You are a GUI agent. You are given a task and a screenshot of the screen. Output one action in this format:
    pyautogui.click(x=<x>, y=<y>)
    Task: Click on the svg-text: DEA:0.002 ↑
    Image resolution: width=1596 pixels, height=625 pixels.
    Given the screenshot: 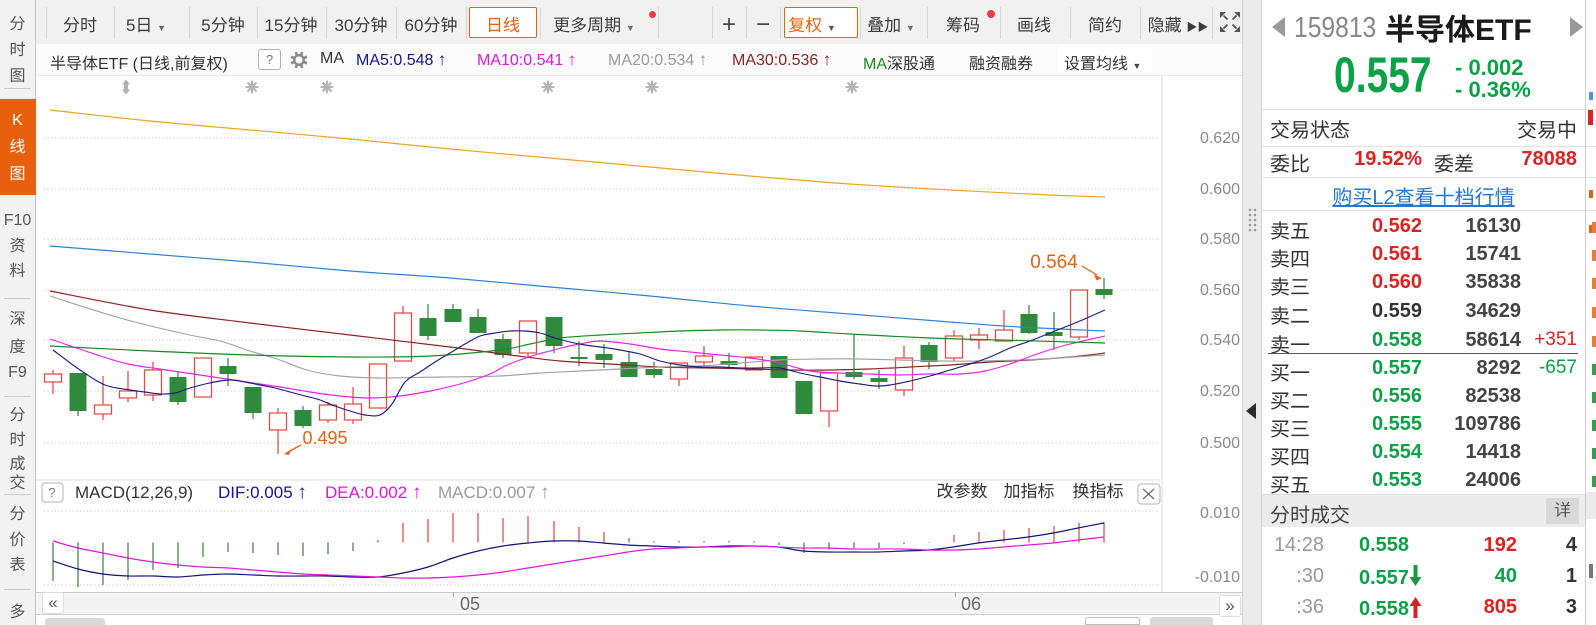 What is the action you would take?
    pyautogui.click(x=373, y=492)
    